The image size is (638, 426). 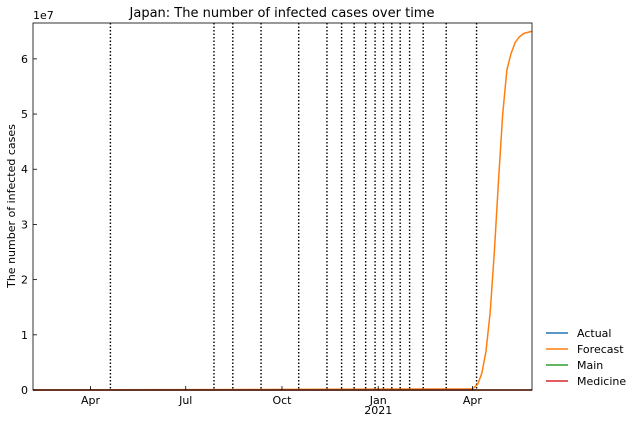 What do you see at coordinates (24, 169) in the screenshot?
I see `y-tick-label: 4` at bounding box center [24, 169].